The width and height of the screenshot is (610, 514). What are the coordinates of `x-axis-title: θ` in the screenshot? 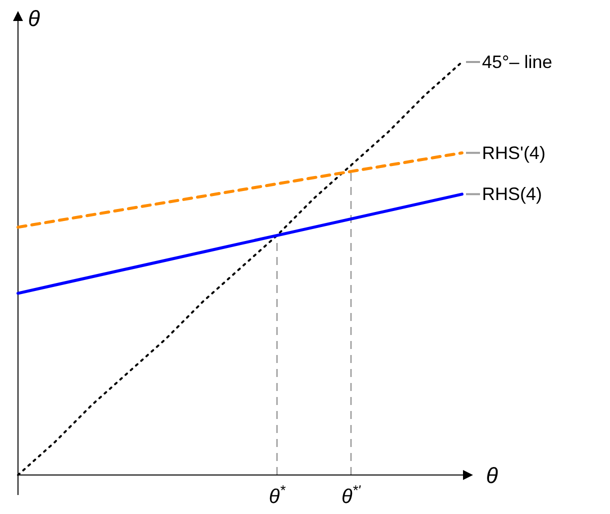 It's located at (492, 475).